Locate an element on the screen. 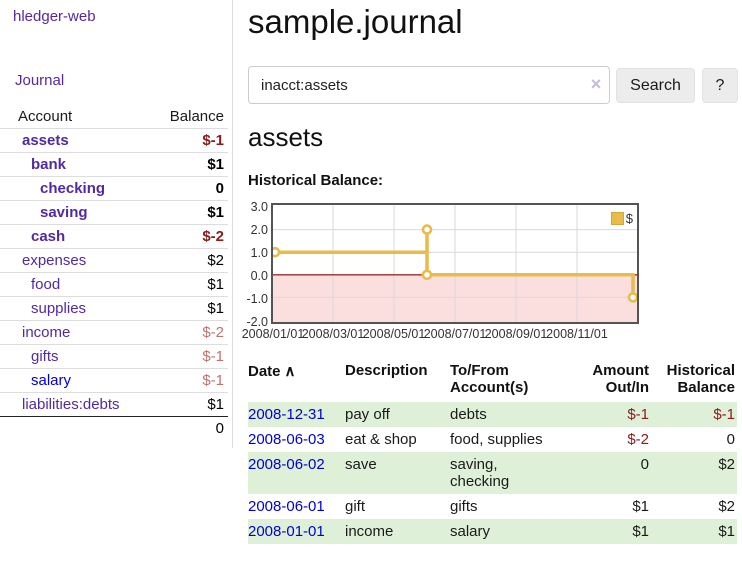 The image size is (742, 582). accounts-total-row: 0 is located at coordinates (114, 428).